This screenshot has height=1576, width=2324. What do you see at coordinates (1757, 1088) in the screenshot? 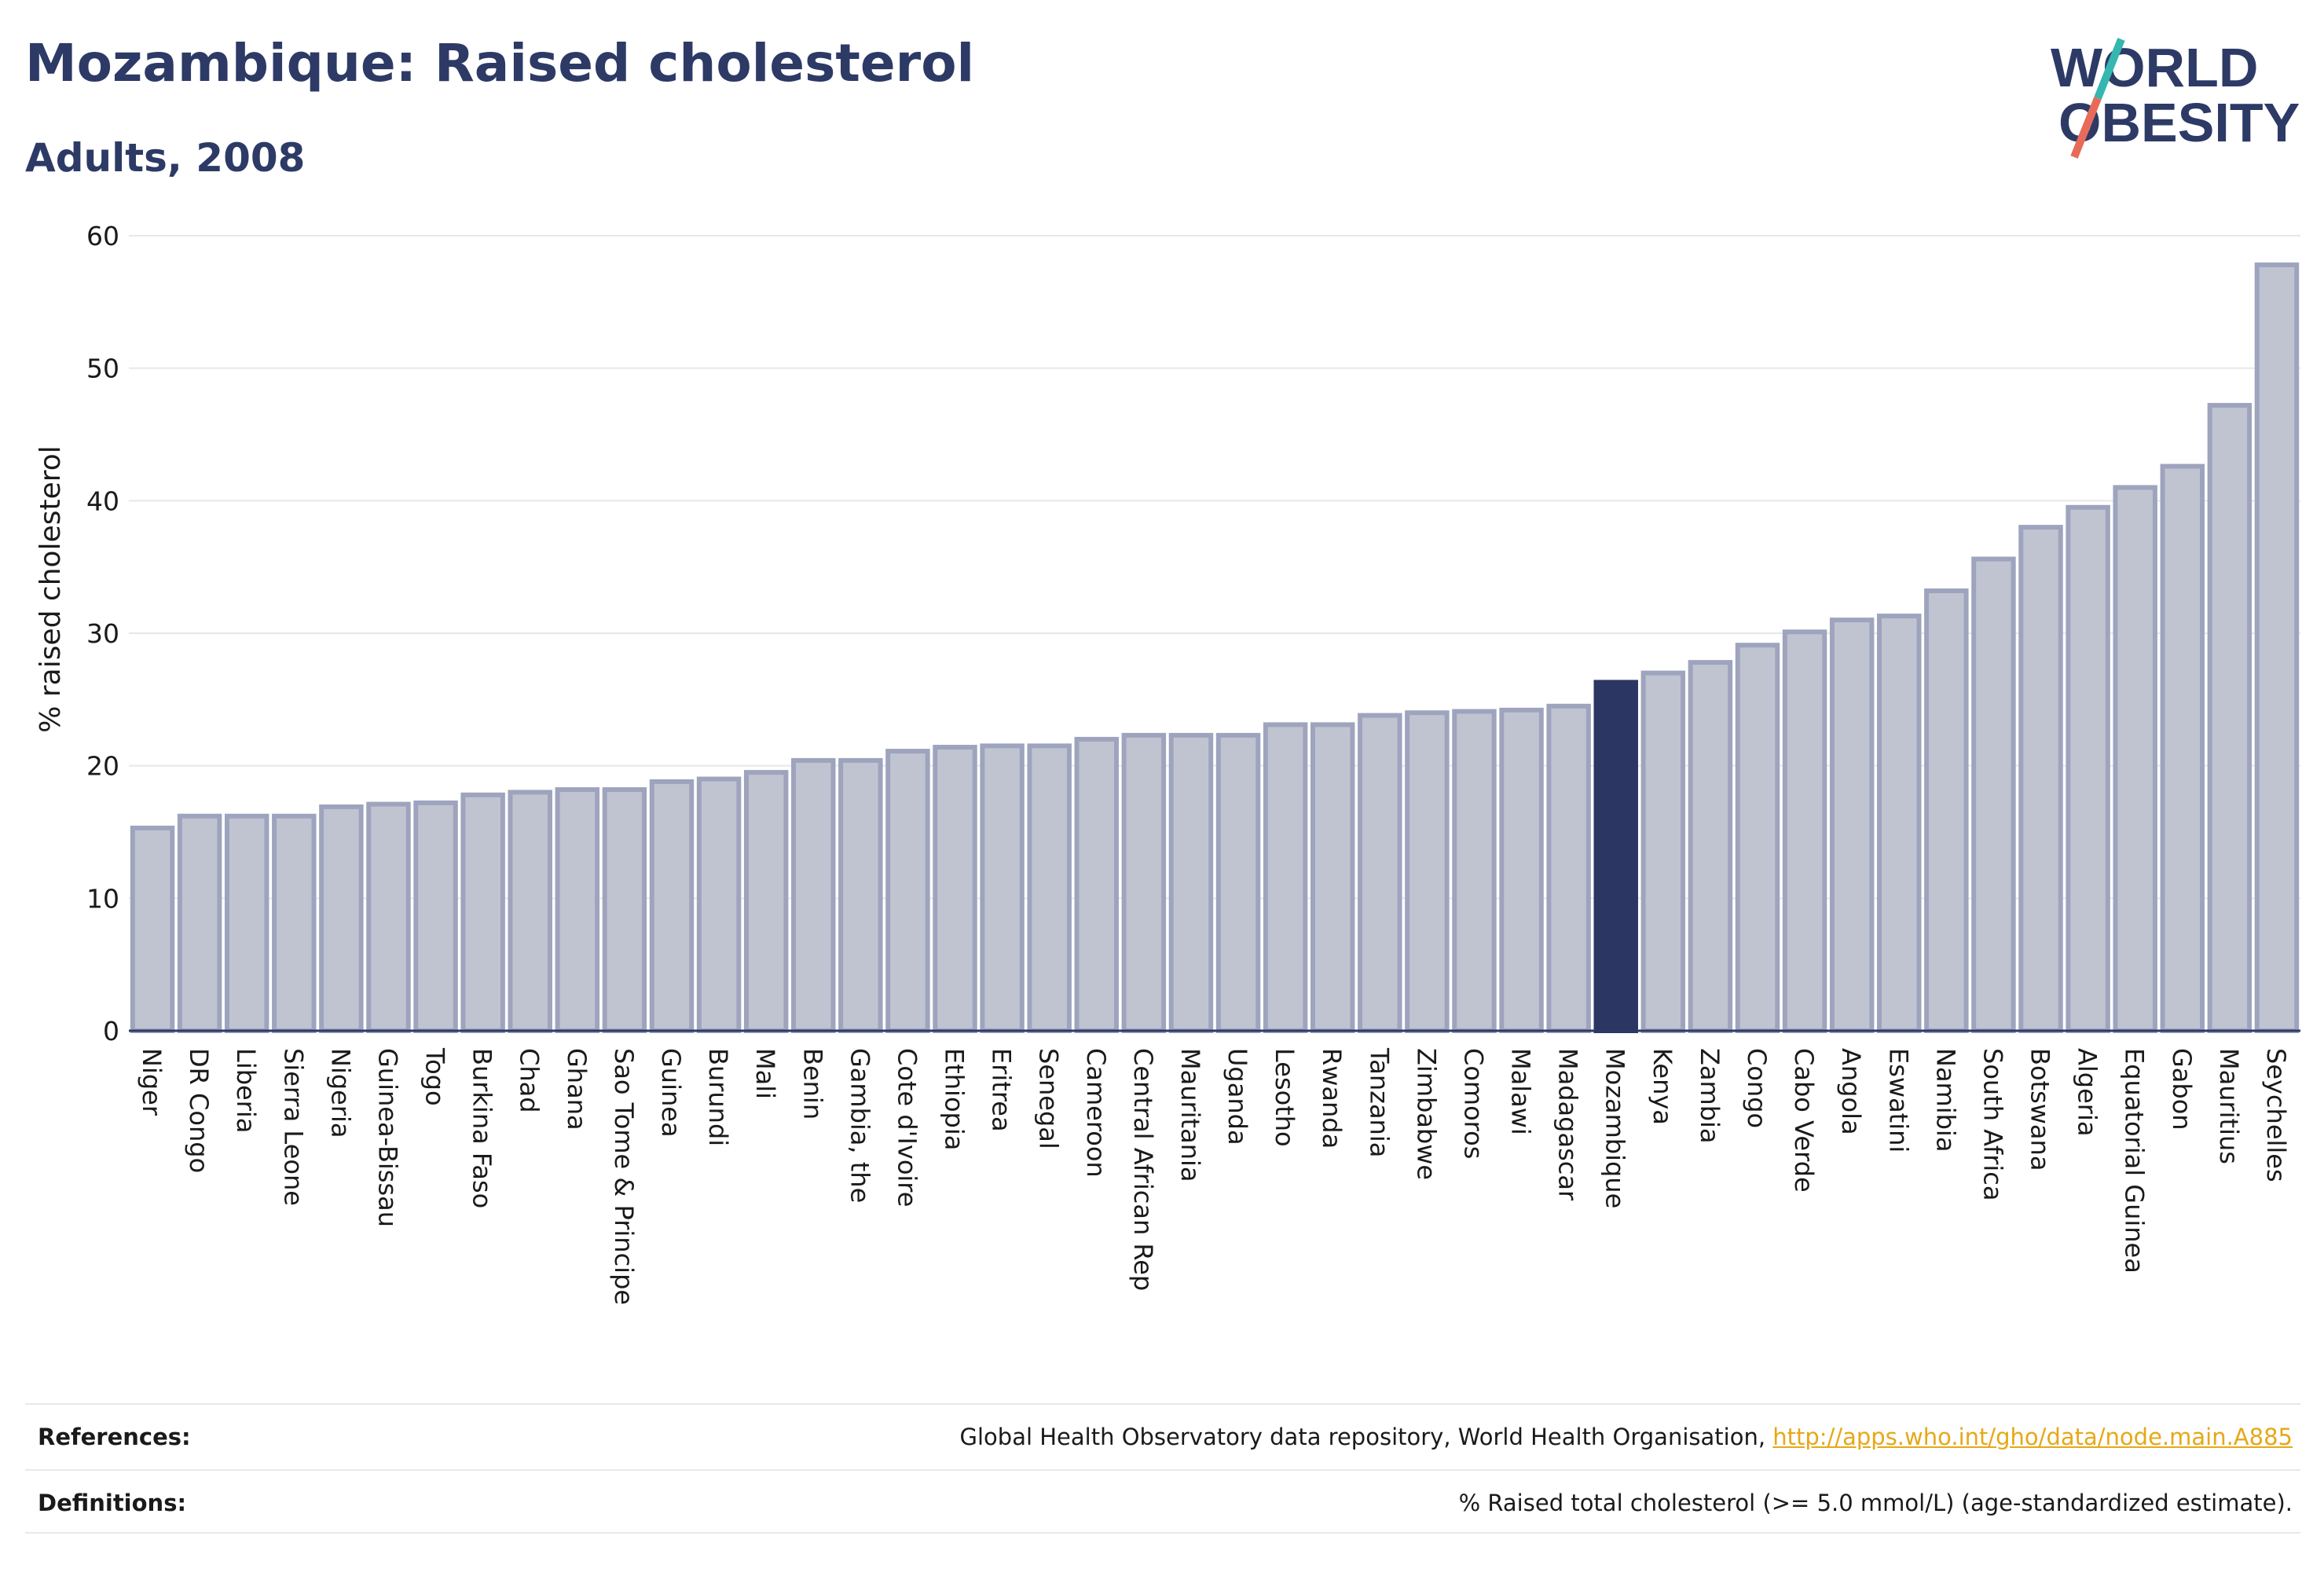
I see `x-tick-label: Congo` at bounding box center [1757, 1088].